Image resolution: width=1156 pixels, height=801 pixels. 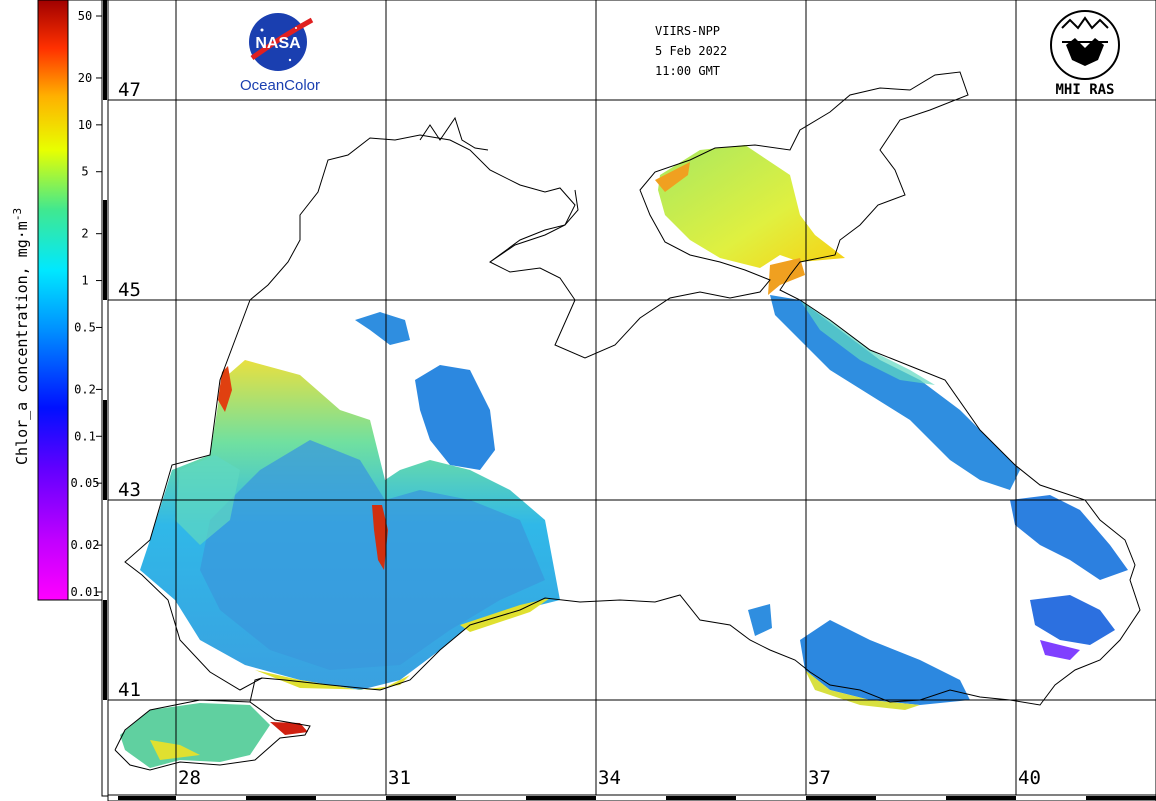 I want to click on lon-label-34: 34, so click(x=609, y=778).